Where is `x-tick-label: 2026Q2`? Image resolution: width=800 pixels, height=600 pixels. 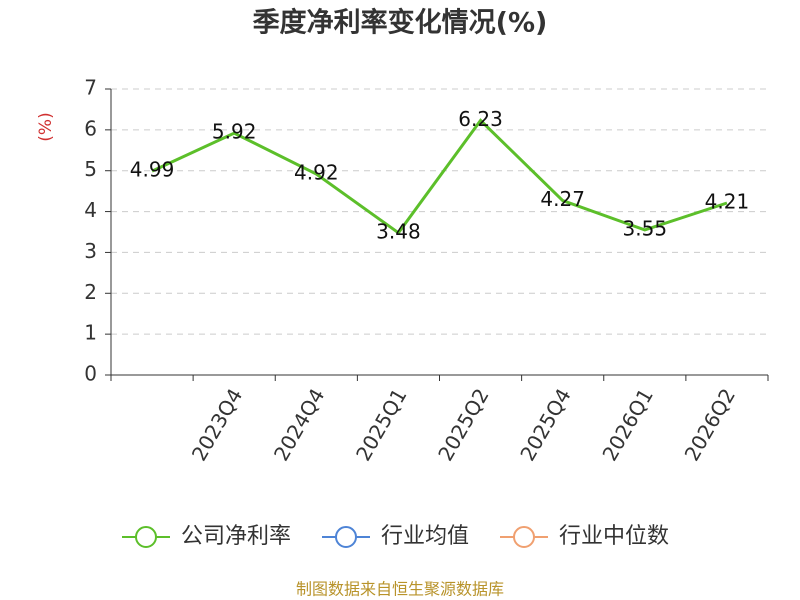
x-tick-label: 2026Q2 is located at coordinates (710, 424).